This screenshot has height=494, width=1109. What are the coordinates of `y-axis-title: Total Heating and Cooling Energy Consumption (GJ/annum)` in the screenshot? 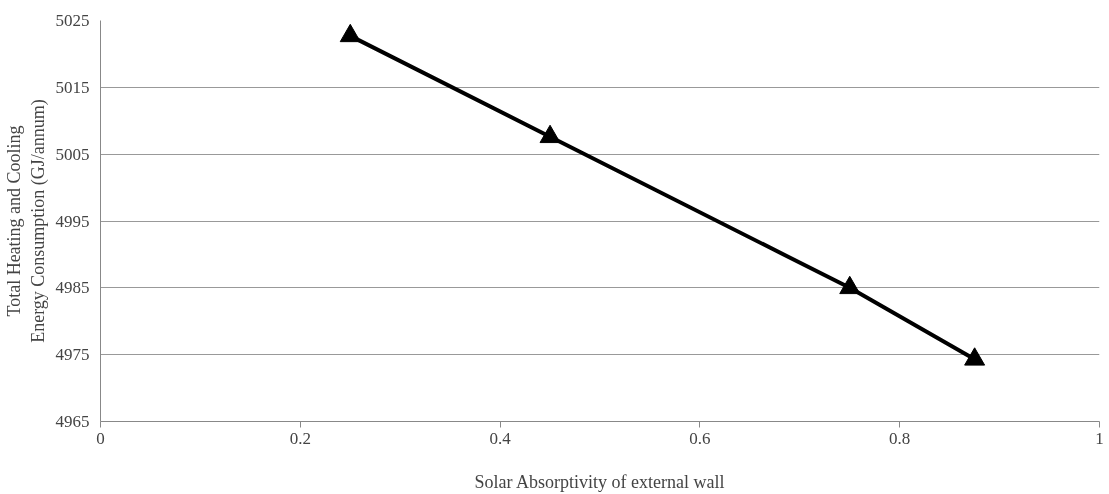 It's located at (26, 221).